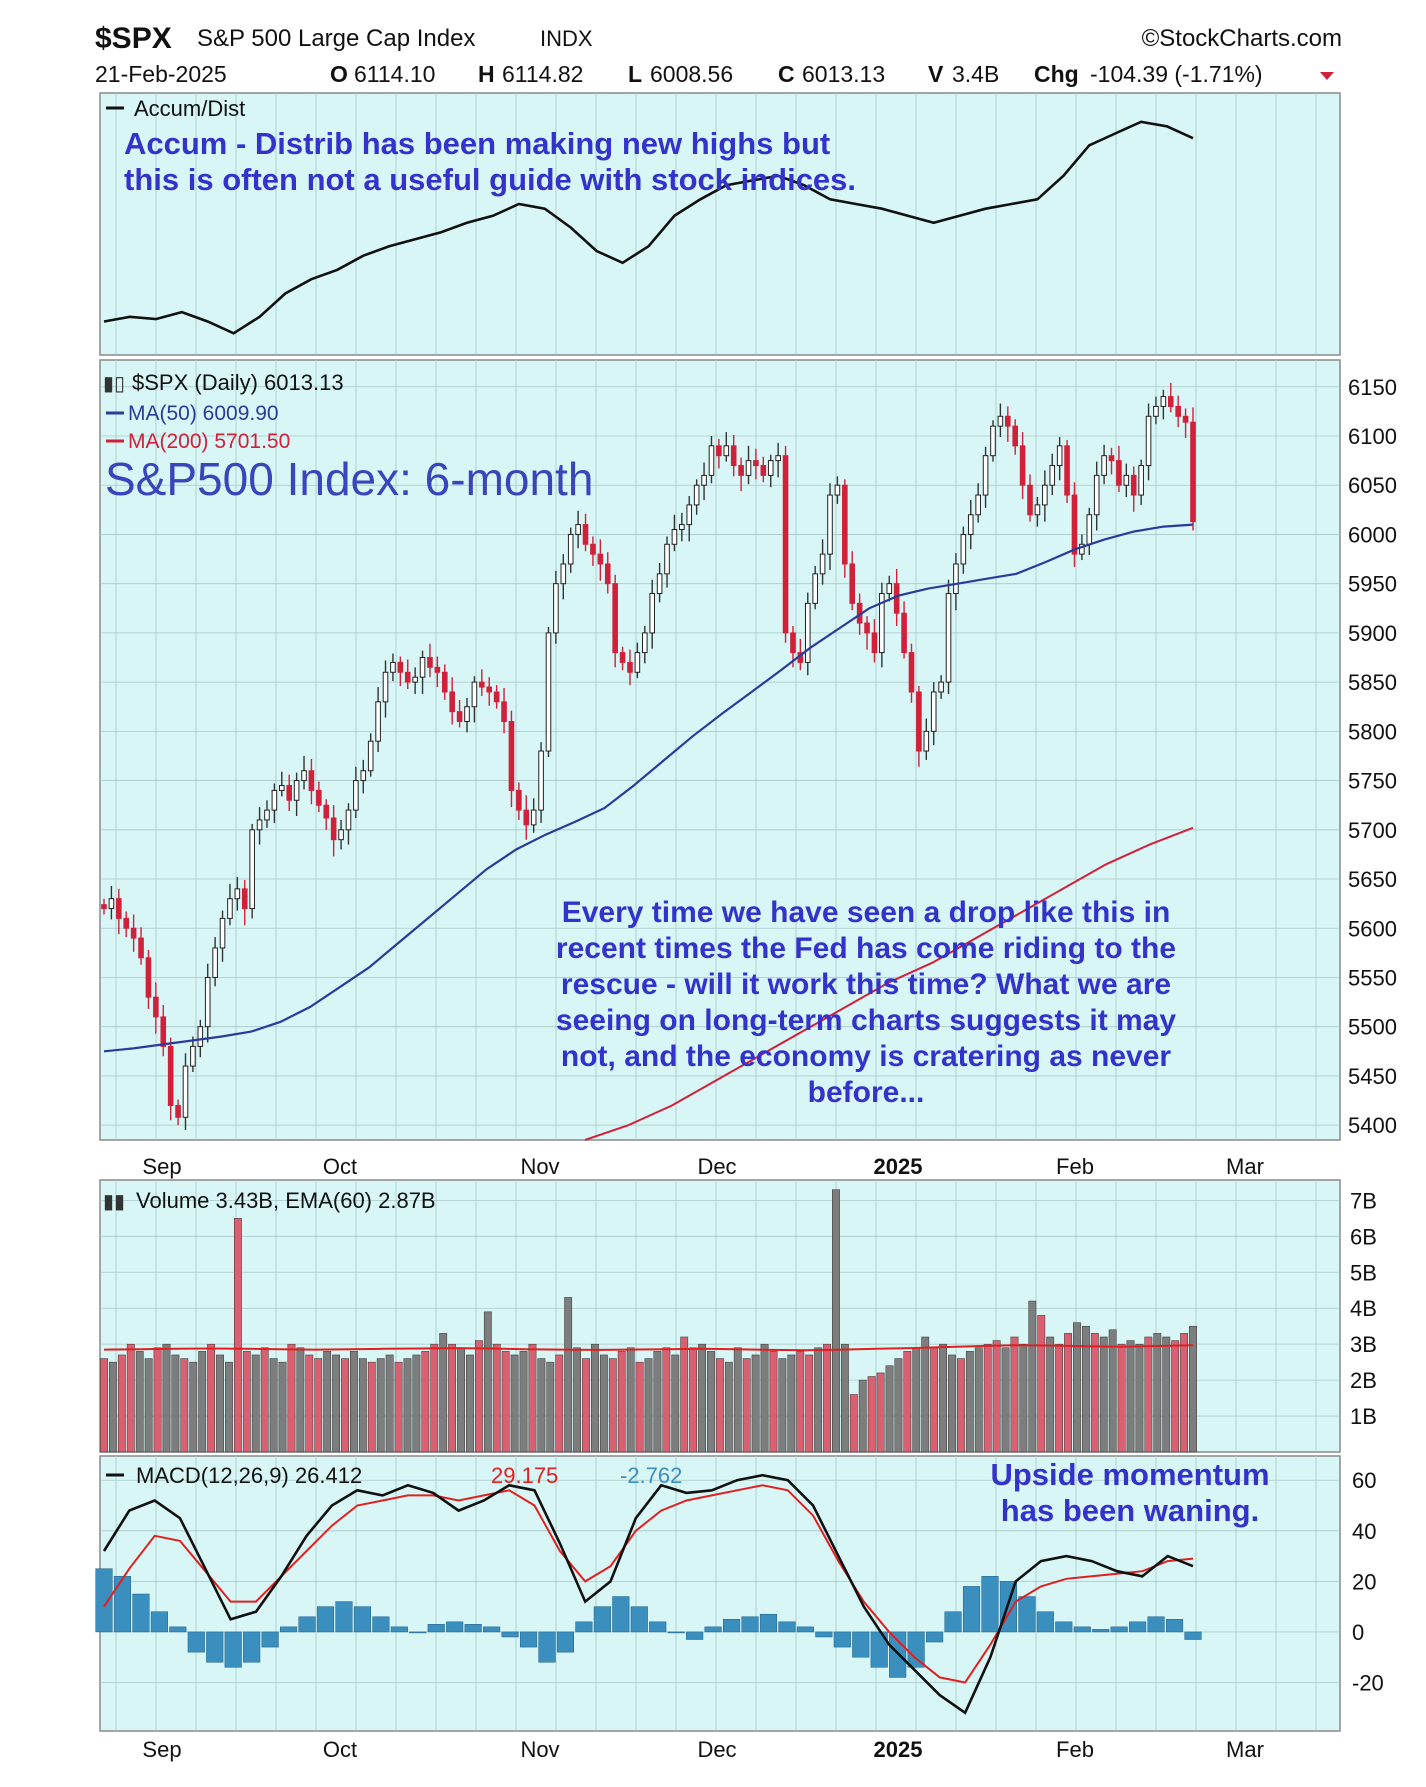 This screenshot has height=1787, width=1426. Describe the element at coordinates (161, 74) in the screenshot. I see `quote-date: 21-Feb-2025` at that location.